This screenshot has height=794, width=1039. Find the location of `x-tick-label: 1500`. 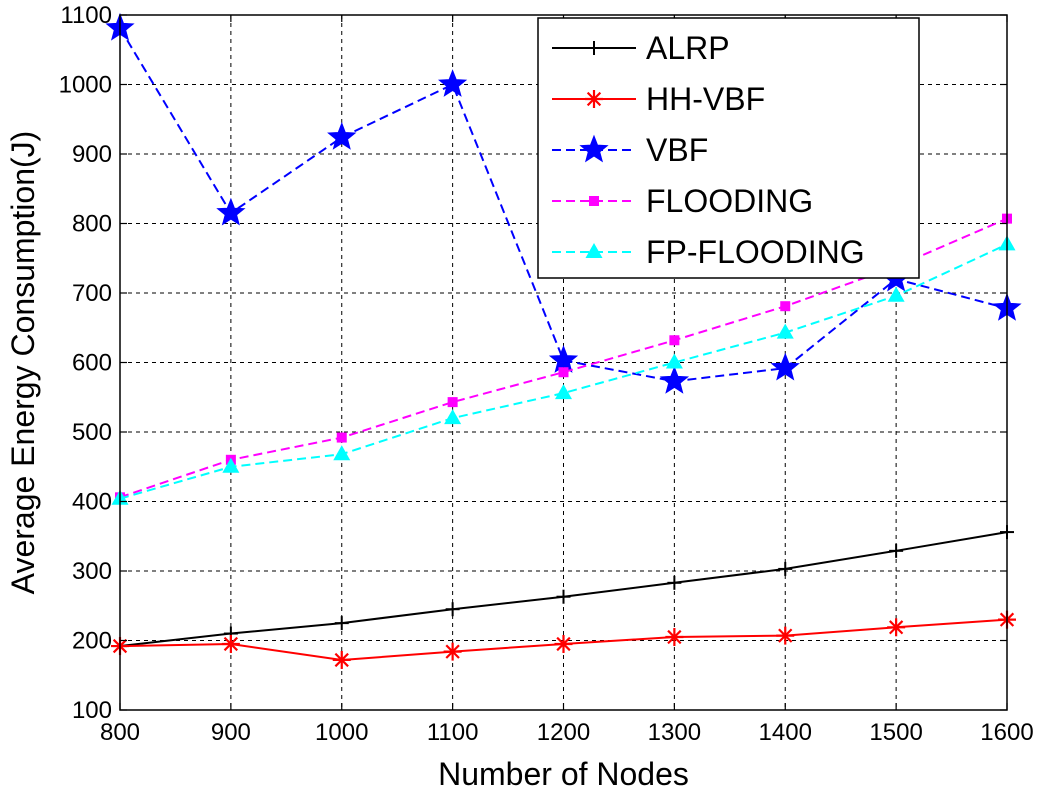

x-tick-label: 1500 is located at coordinates (895, 732).